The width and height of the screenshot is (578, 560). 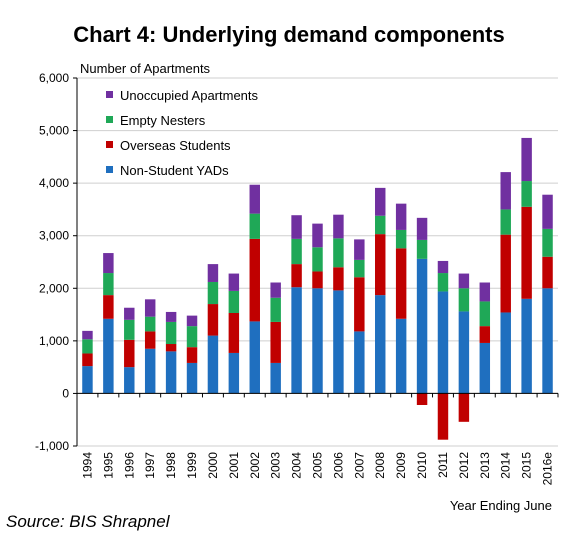 I want to click on source-note: Source: BIS Shrapnel, so click(x=88, y=521).